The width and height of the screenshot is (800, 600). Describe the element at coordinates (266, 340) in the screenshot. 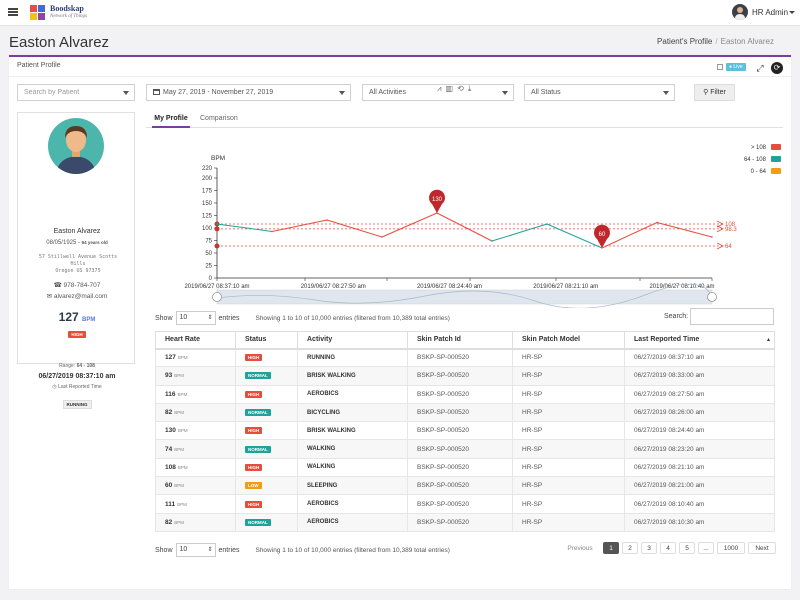

I see `column-header: Status` at that location.